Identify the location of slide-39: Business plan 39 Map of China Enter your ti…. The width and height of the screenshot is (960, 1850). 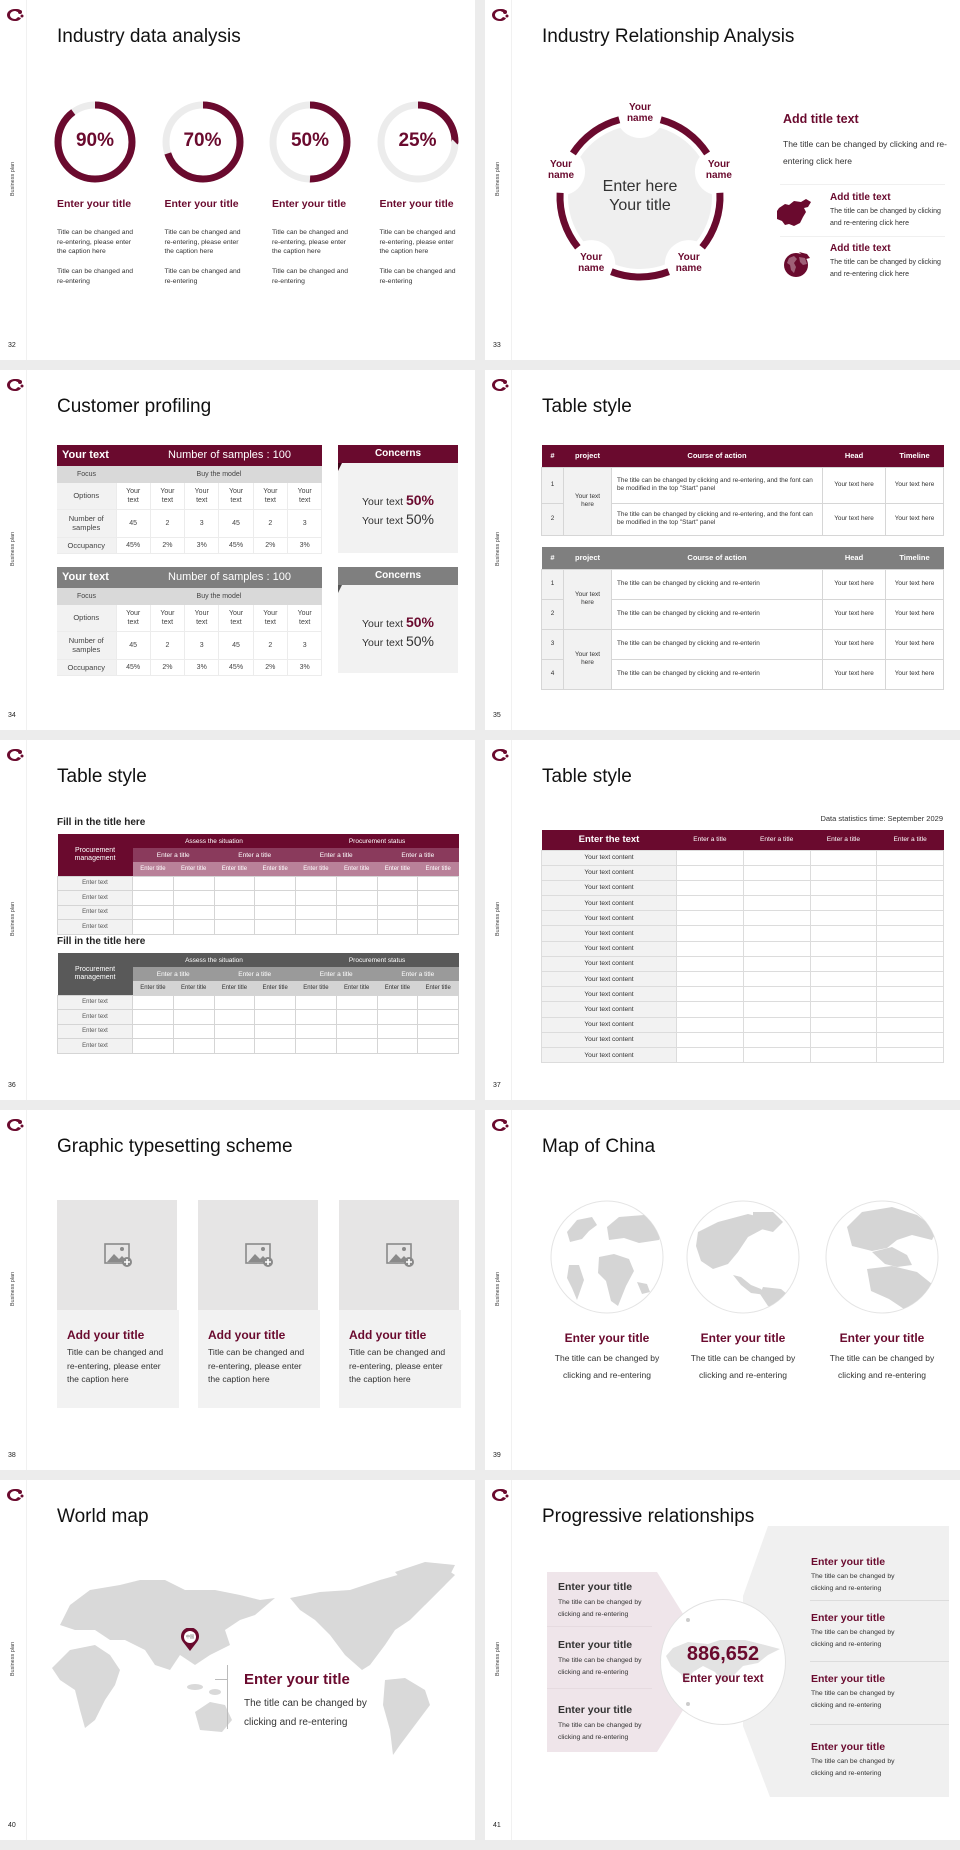
(722, 1290).